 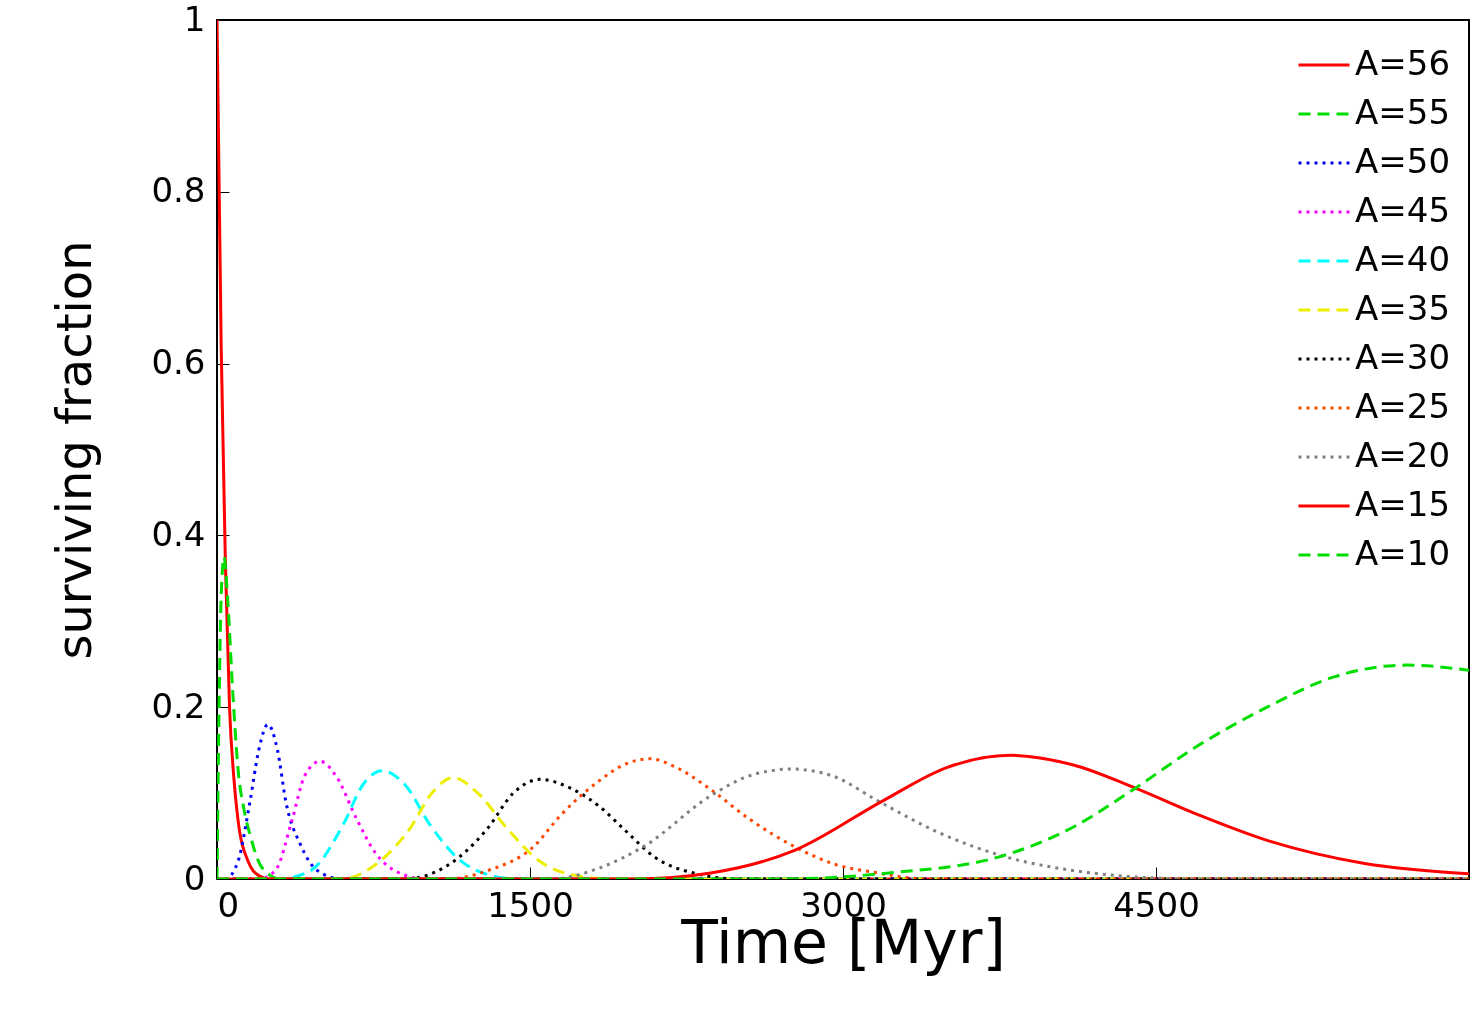 What do you see at coordinates (178, 533) in the screenshot?
I see `y-tick-label: 0.4` at bounding box center [178, 533].